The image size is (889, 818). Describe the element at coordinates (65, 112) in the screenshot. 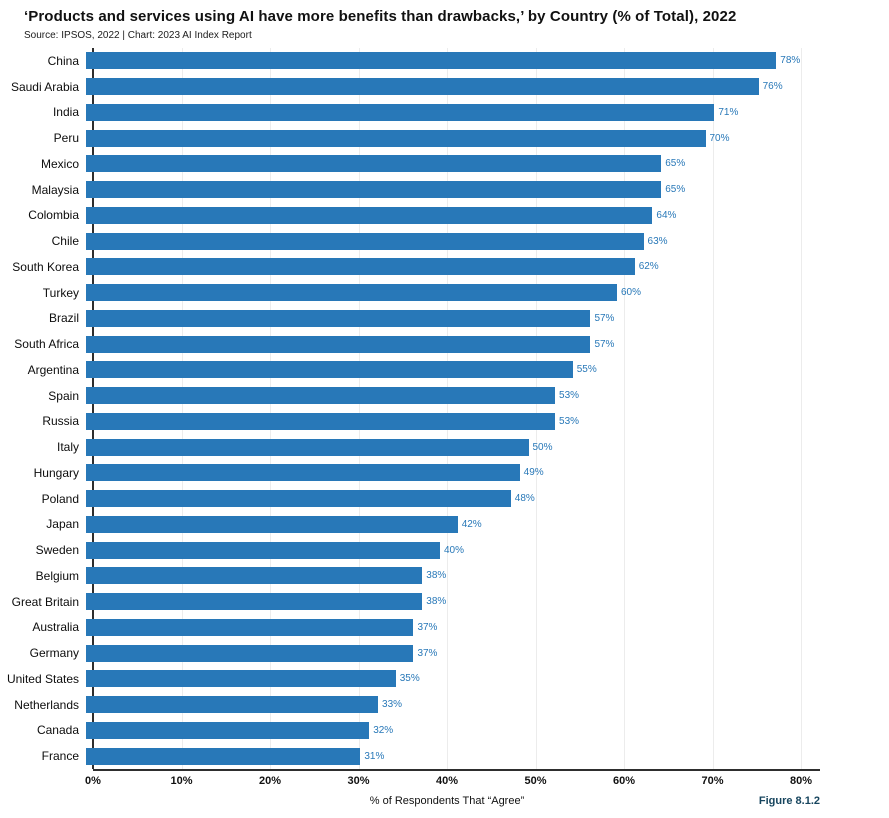

I see `country-label: India` at that location.